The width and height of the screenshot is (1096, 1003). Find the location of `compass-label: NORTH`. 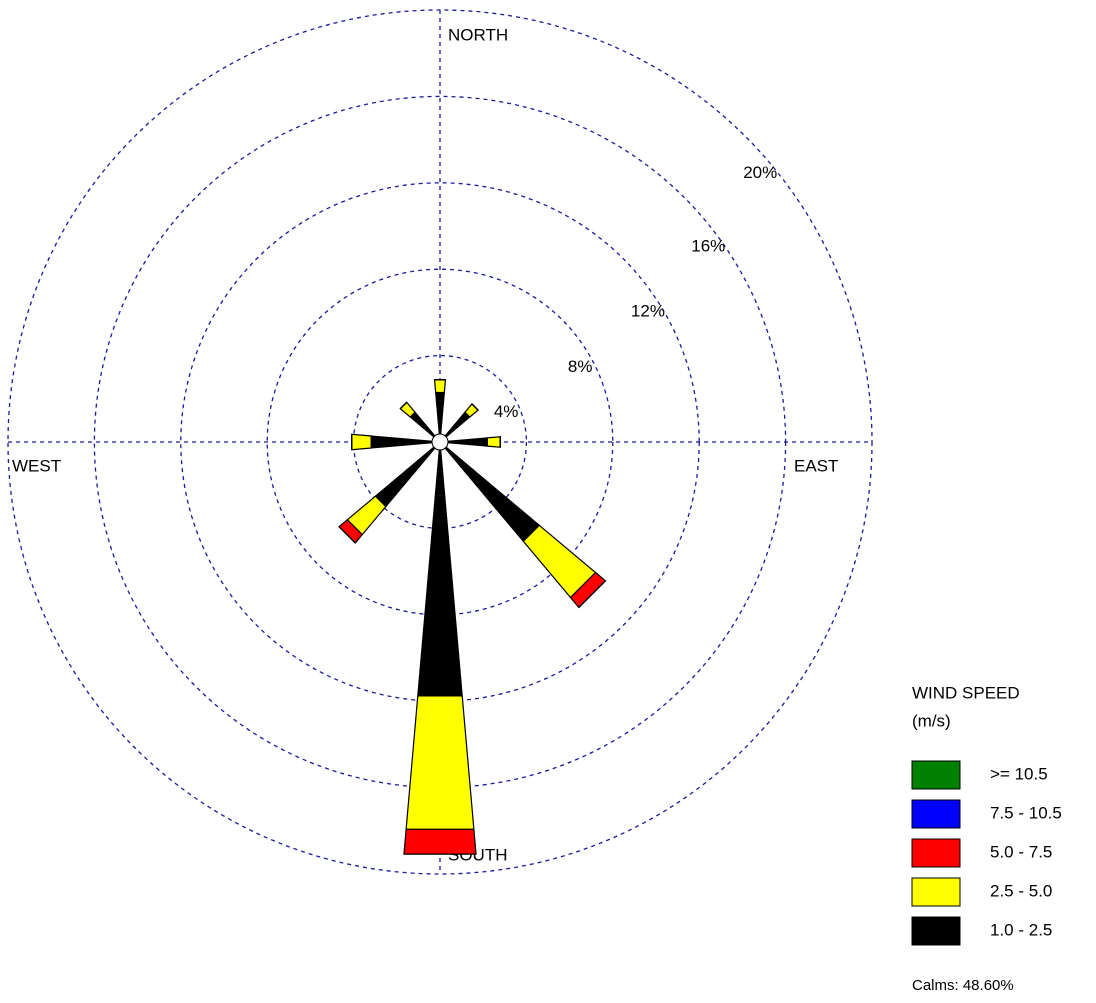

compass-label: NORTH is located at coordinates (478, 34).